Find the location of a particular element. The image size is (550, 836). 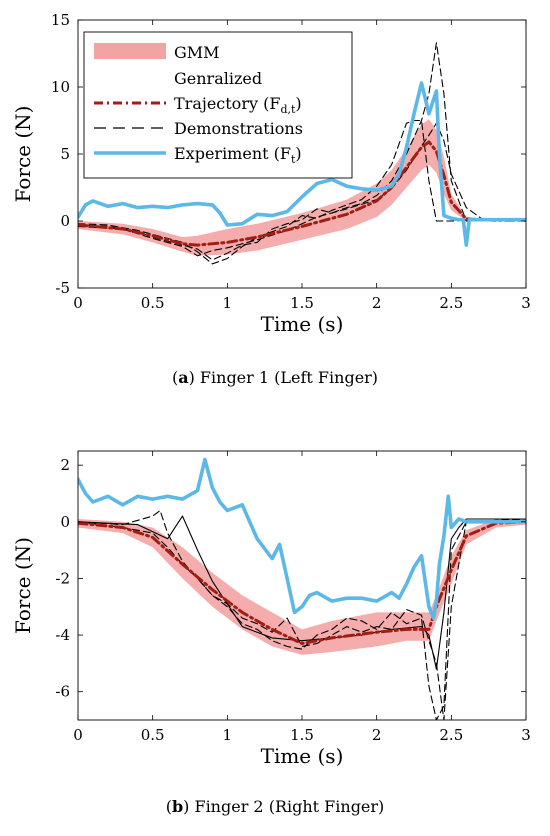

caption-a-text: Finger 1 (Left Finger) is located at coordinates (286, 377).